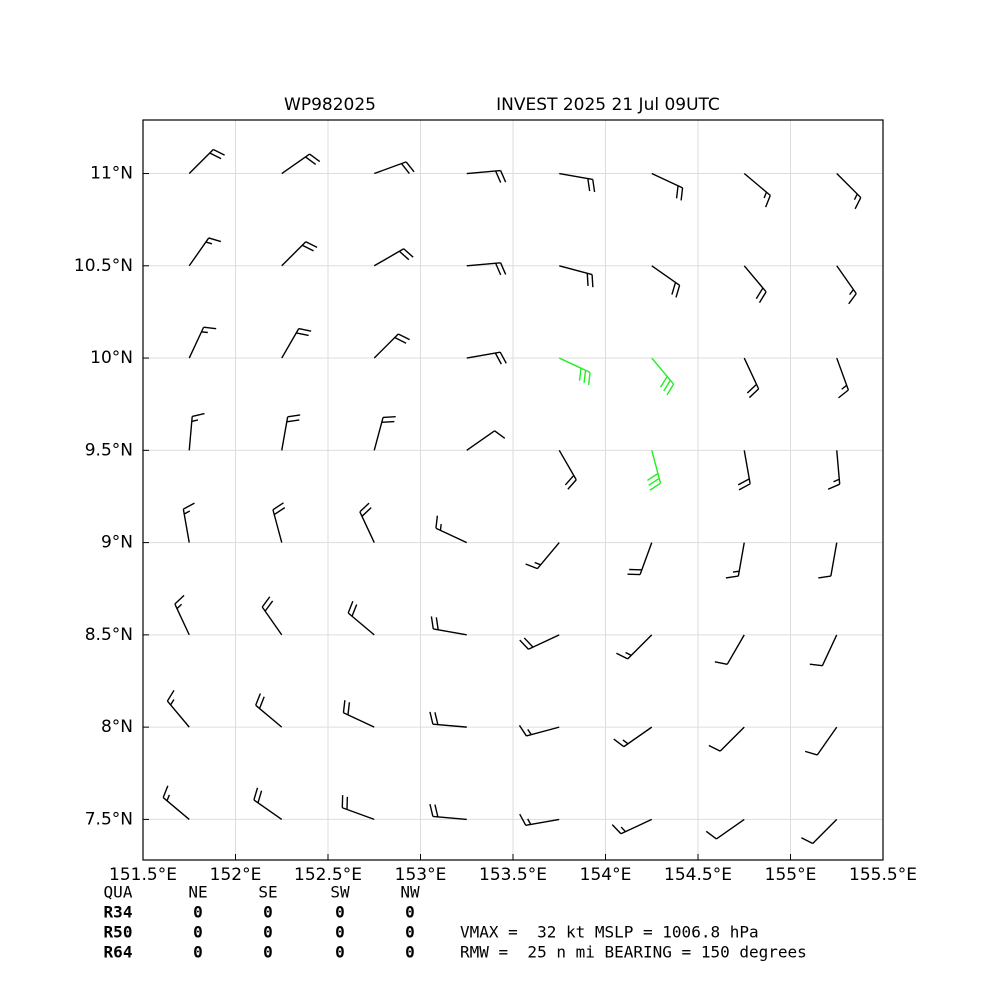 The width and height of the screenshot is (1000, 1000). What do you see at coordinates (197, 892) in the screenshot?
I see `table-header: NE` at bounding box center [197, 892].